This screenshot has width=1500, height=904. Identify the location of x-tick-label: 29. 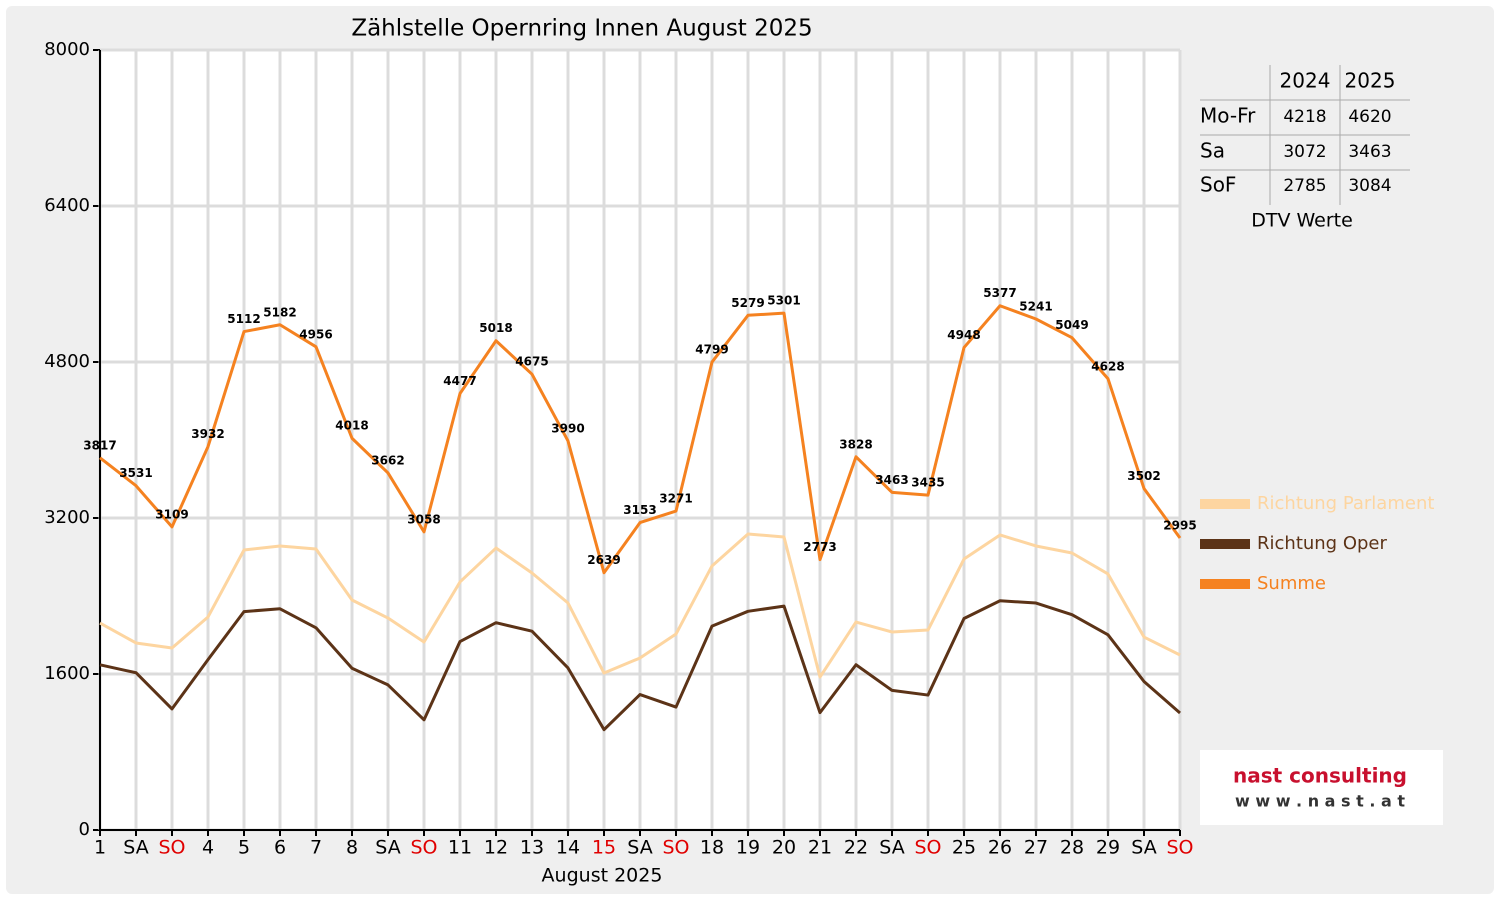
(1108, 848).